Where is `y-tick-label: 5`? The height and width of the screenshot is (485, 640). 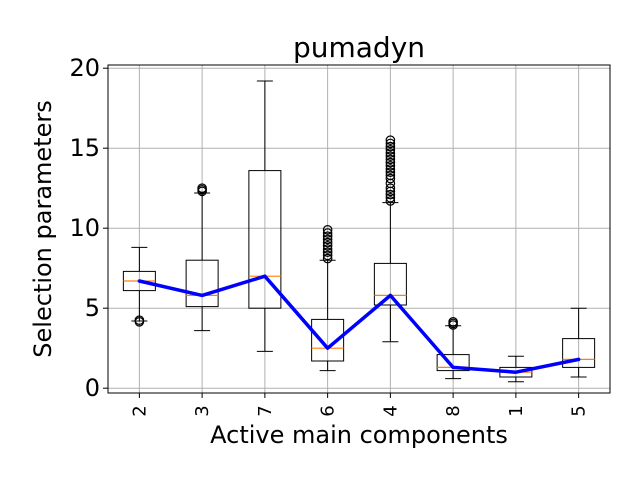 y-tick-label: 5 is located at coordinates (92, 308).